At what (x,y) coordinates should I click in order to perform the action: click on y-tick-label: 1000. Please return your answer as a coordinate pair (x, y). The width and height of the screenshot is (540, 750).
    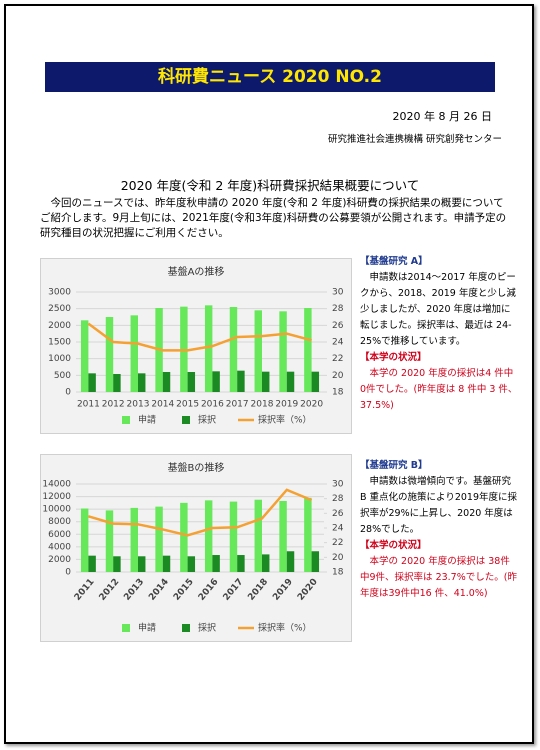
    Looking at the image, I should click on (59, 359).